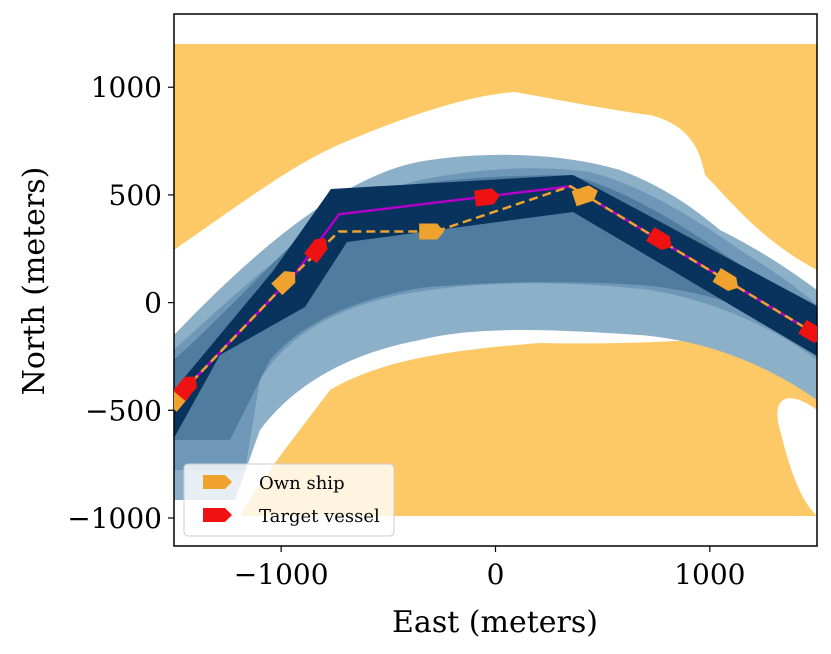  What do you see at coordinates (123, 410) in the screenshot?
I see `y-tick-label: −500` at bounding box center [123, 410].